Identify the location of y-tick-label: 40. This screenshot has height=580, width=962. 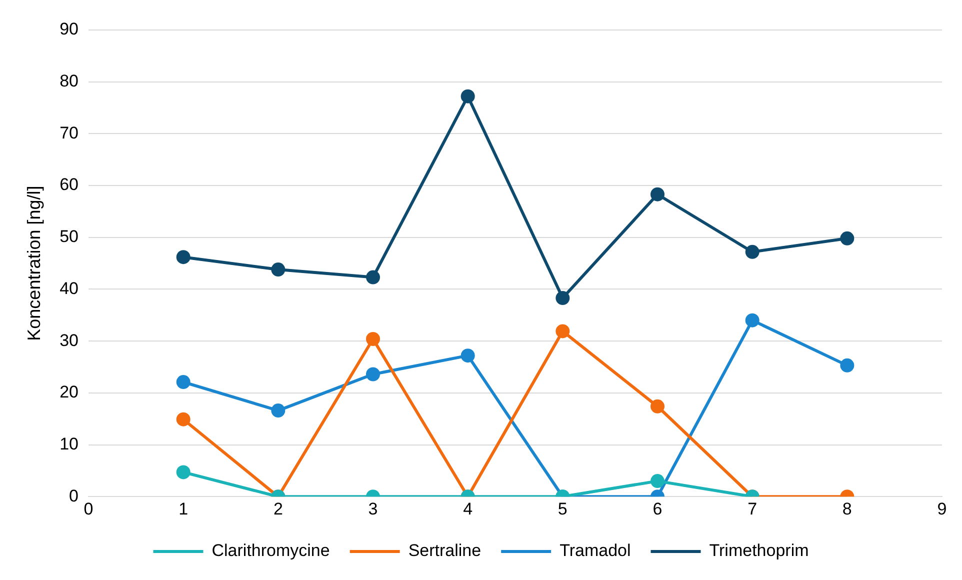
(69, 288).